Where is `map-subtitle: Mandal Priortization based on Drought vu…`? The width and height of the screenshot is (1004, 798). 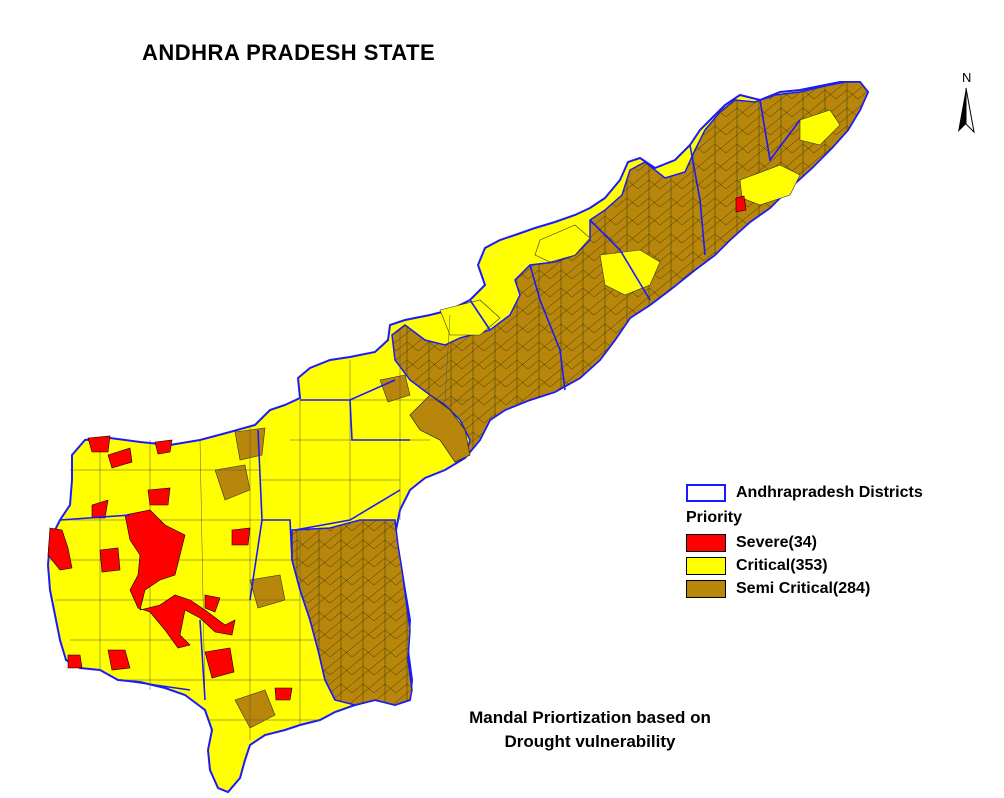
map-subtitle: Mandal Priortization based on Drought vu… is located at coordinates (590, 730).